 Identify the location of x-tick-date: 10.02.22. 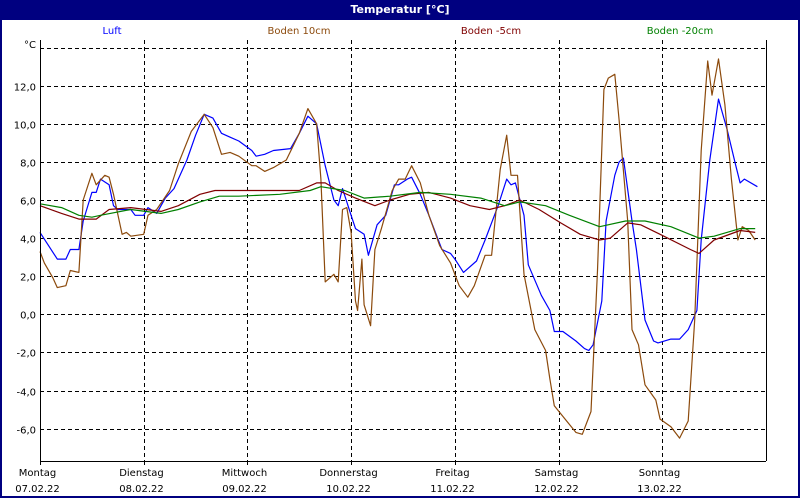
(348, 489).